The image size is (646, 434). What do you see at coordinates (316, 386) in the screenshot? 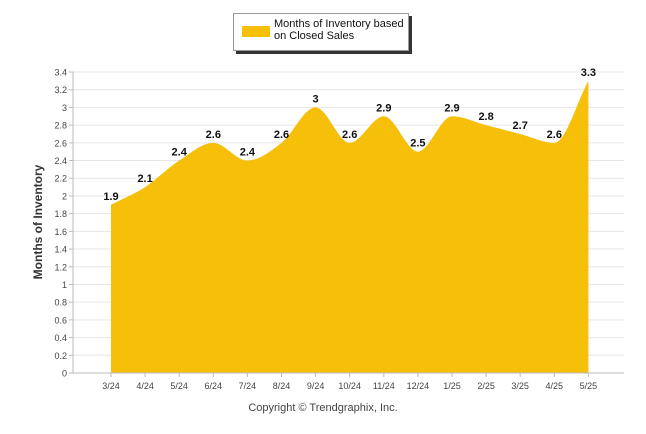
I see `x-tick-label: 9/24` at bounding box center [316, 386].